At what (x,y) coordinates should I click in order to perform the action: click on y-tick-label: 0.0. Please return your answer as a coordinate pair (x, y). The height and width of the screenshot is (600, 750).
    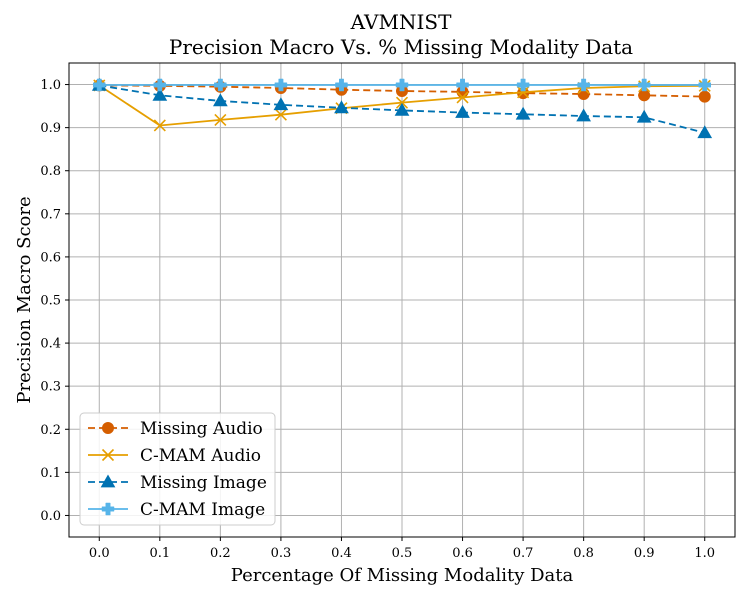
    Looking at the image, I should click on (50, 516).